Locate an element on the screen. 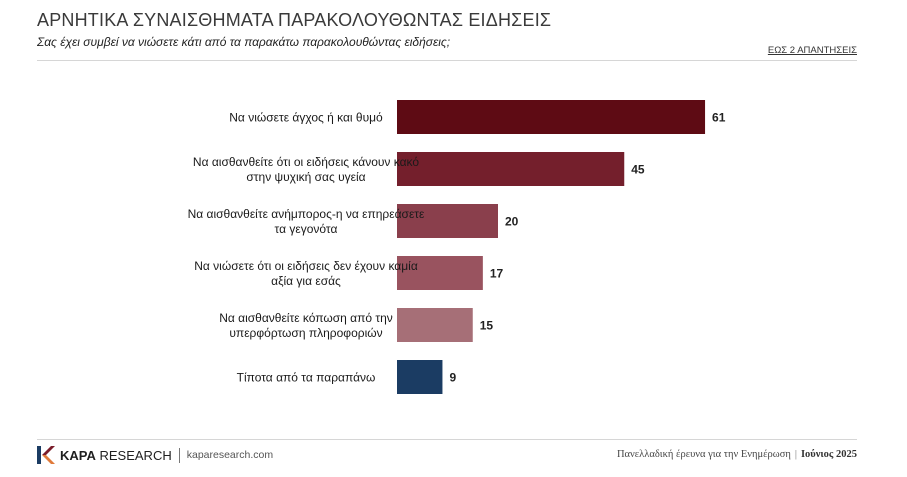 The height and width of the screenshot is (477, 907). answers-note: ΕΩΣ 2 ΑΠΑΝΤΗΣΕΙΣ is located at coordinates (812, 50).